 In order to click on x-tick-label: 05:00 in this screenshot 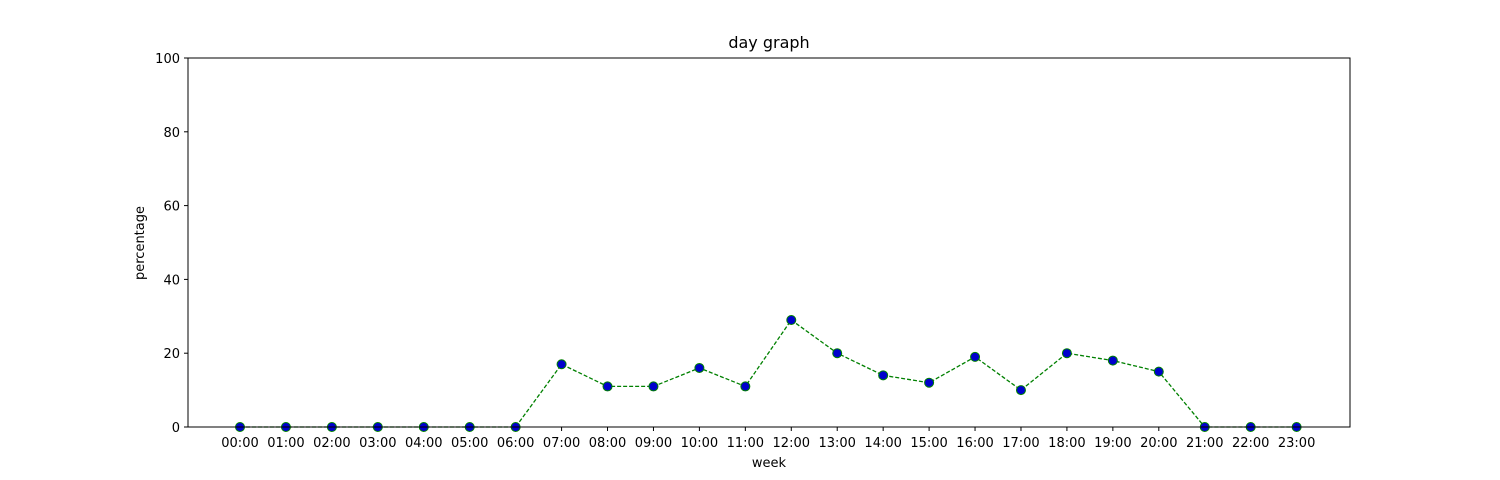, I will do `click(469, 443)`.